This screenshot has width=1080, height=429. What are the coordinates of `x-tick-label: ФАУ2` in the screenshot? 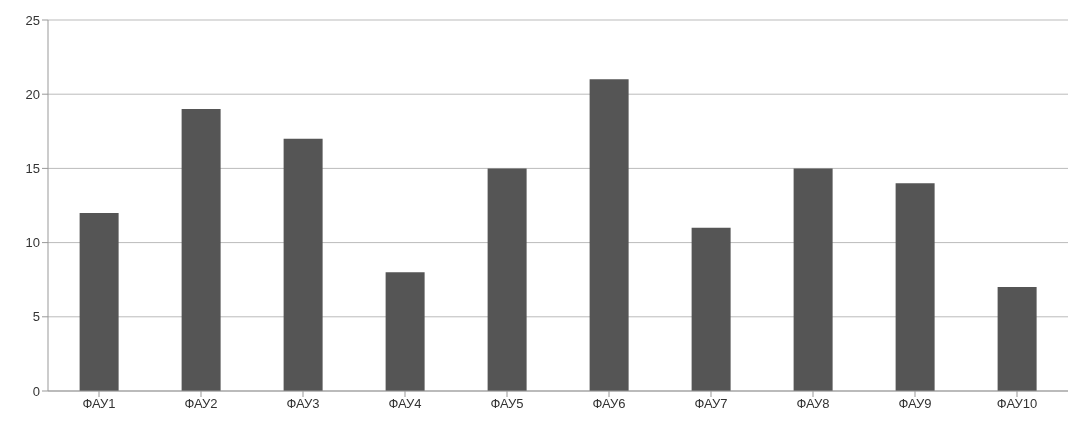 It's located at (201, 404).